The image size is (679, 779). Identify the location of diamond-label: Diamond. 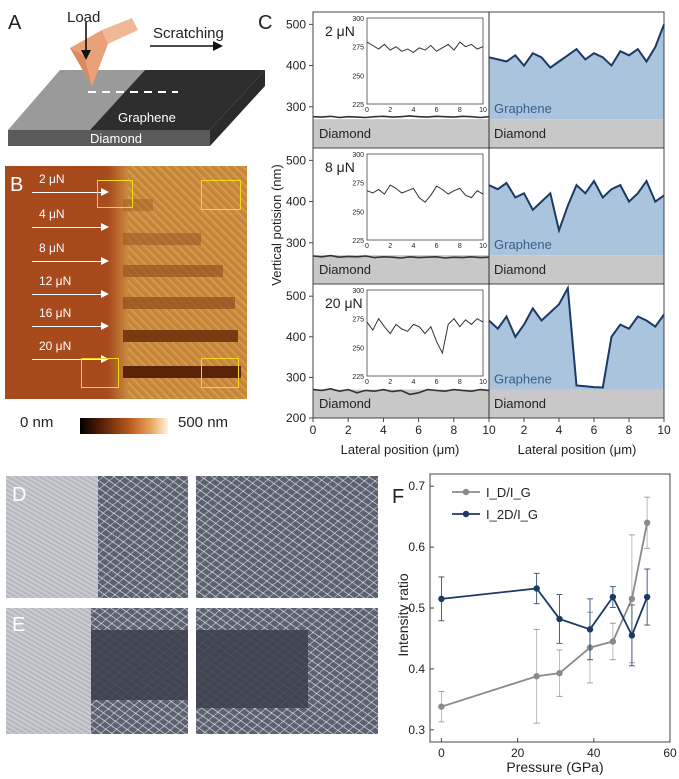
(116, 138).